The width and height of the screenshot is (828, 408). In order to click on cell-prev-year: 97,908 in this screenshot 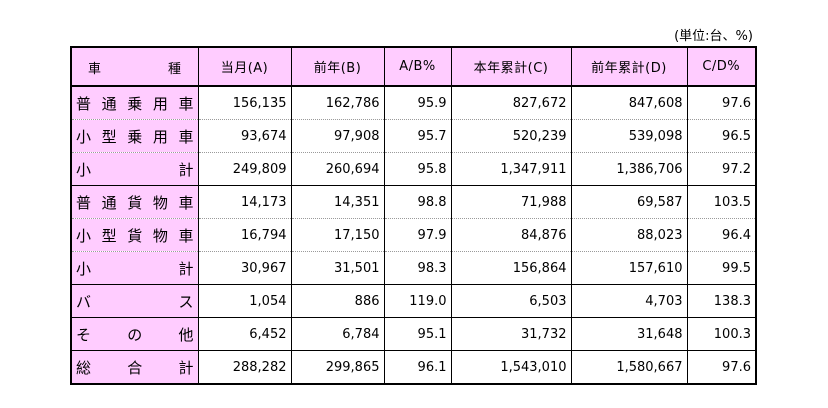, I will do `click(337, 136)`.